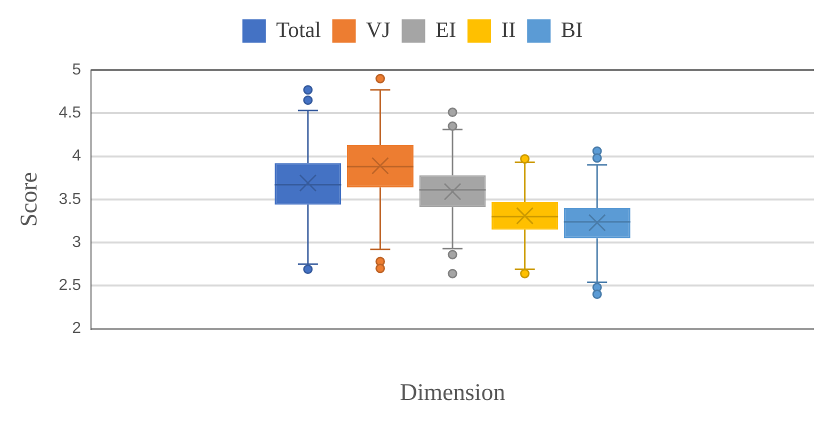  Describe the element at coordinates (77, 156) in the screenshot. I see `y-tick-label: 4` at that location.